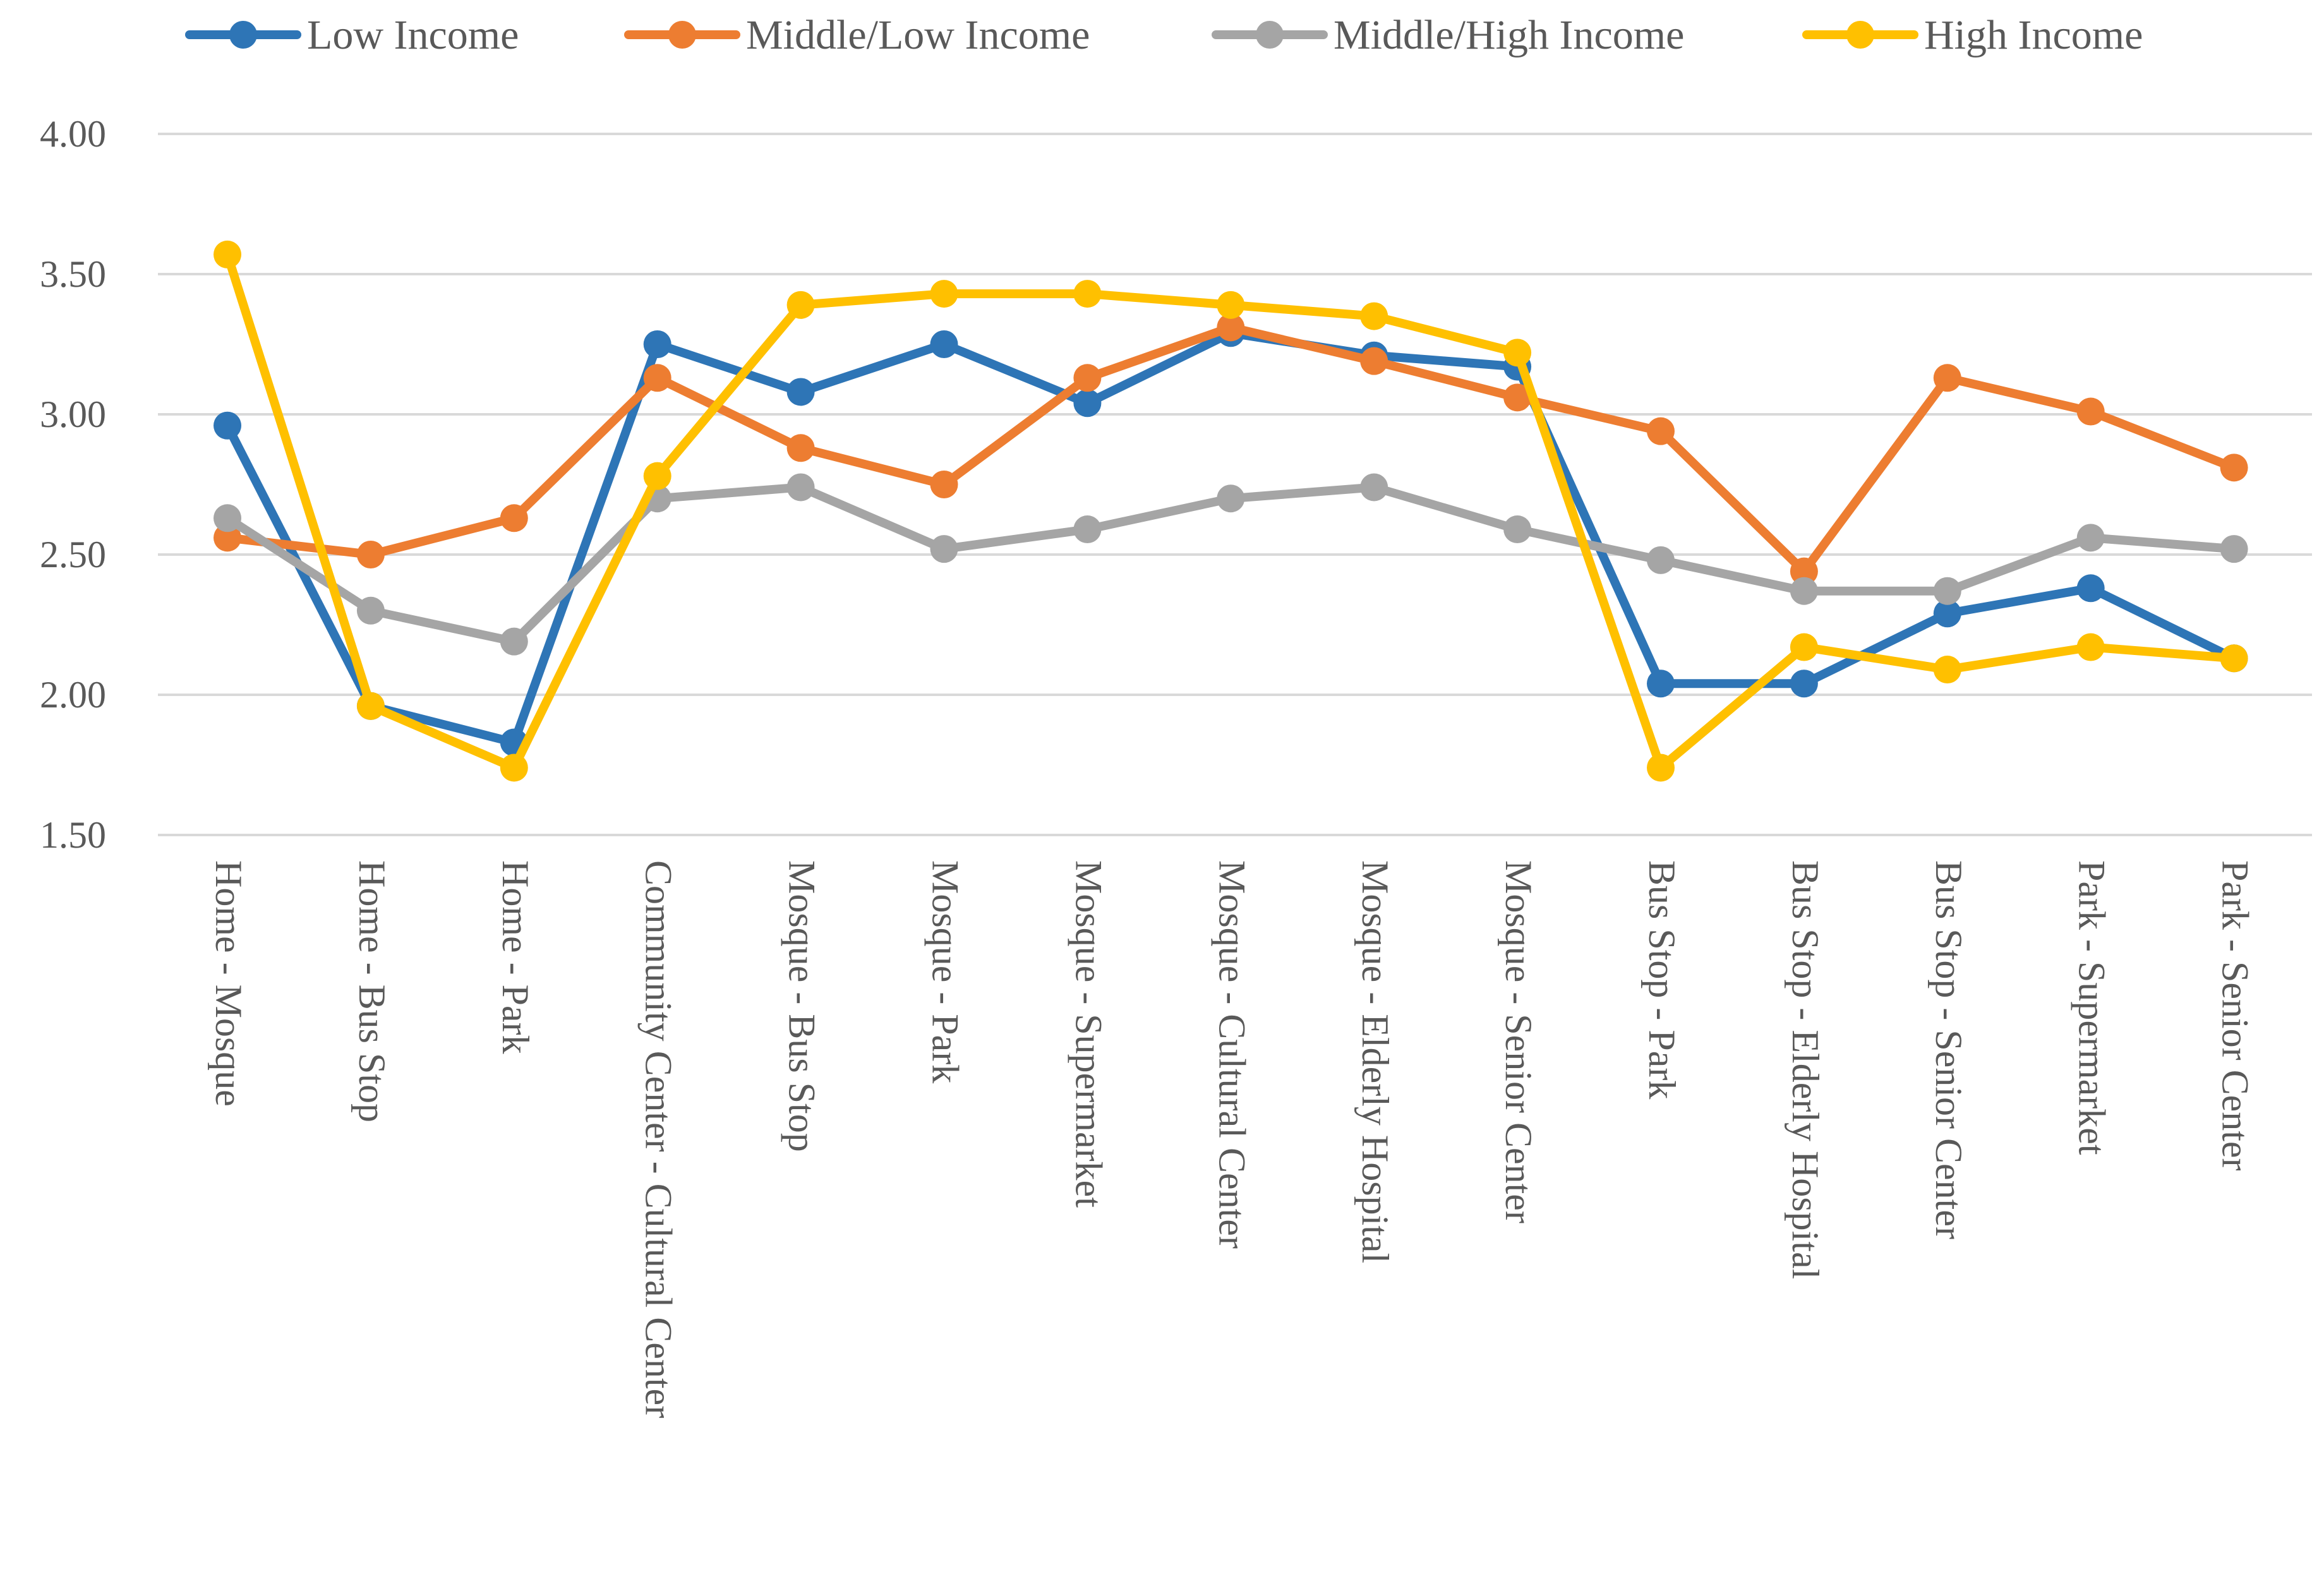  I want to click on x-tick-label: Mosque - Senior Center, so click(1518, 1041).